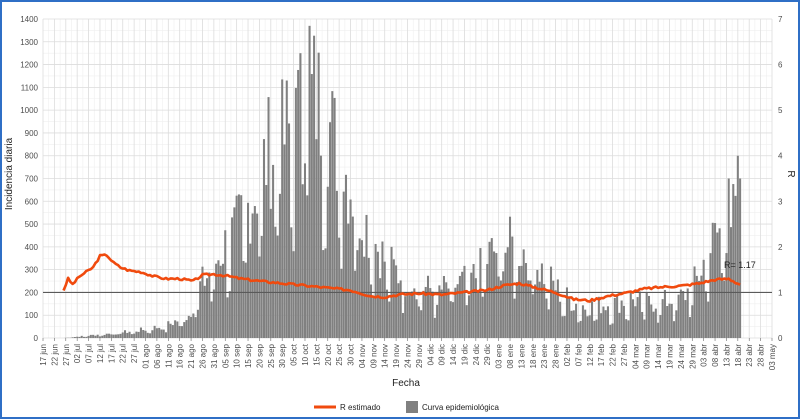 This screenshot has height=419, width=800. Describe the element at coordinates (460, 407) in the screenshot. I see `legend-label-curve: Curva epidemiológica` at that location.